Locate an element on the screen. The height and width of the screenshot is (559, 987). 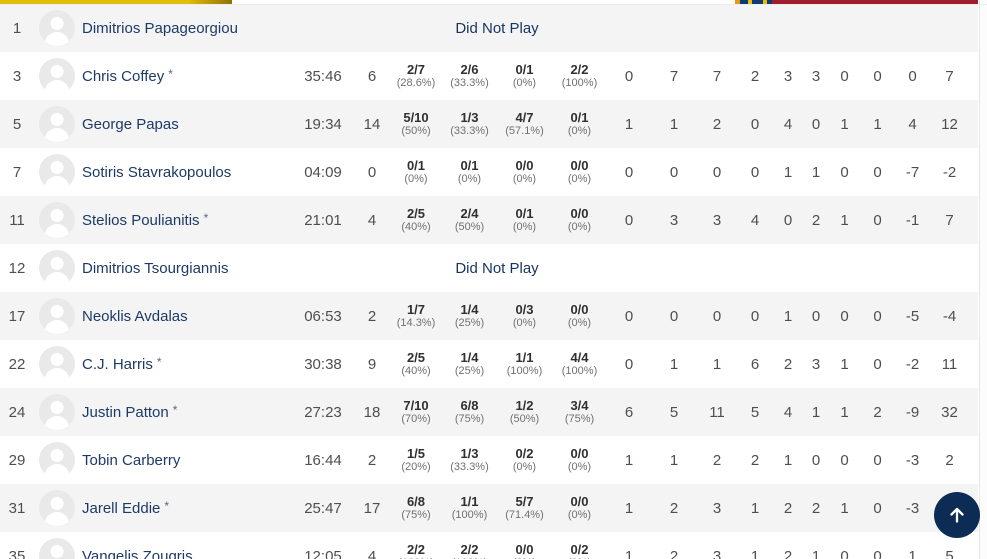
two-points-cell: 1/1 (100%) is located at coordinates (469, 508).